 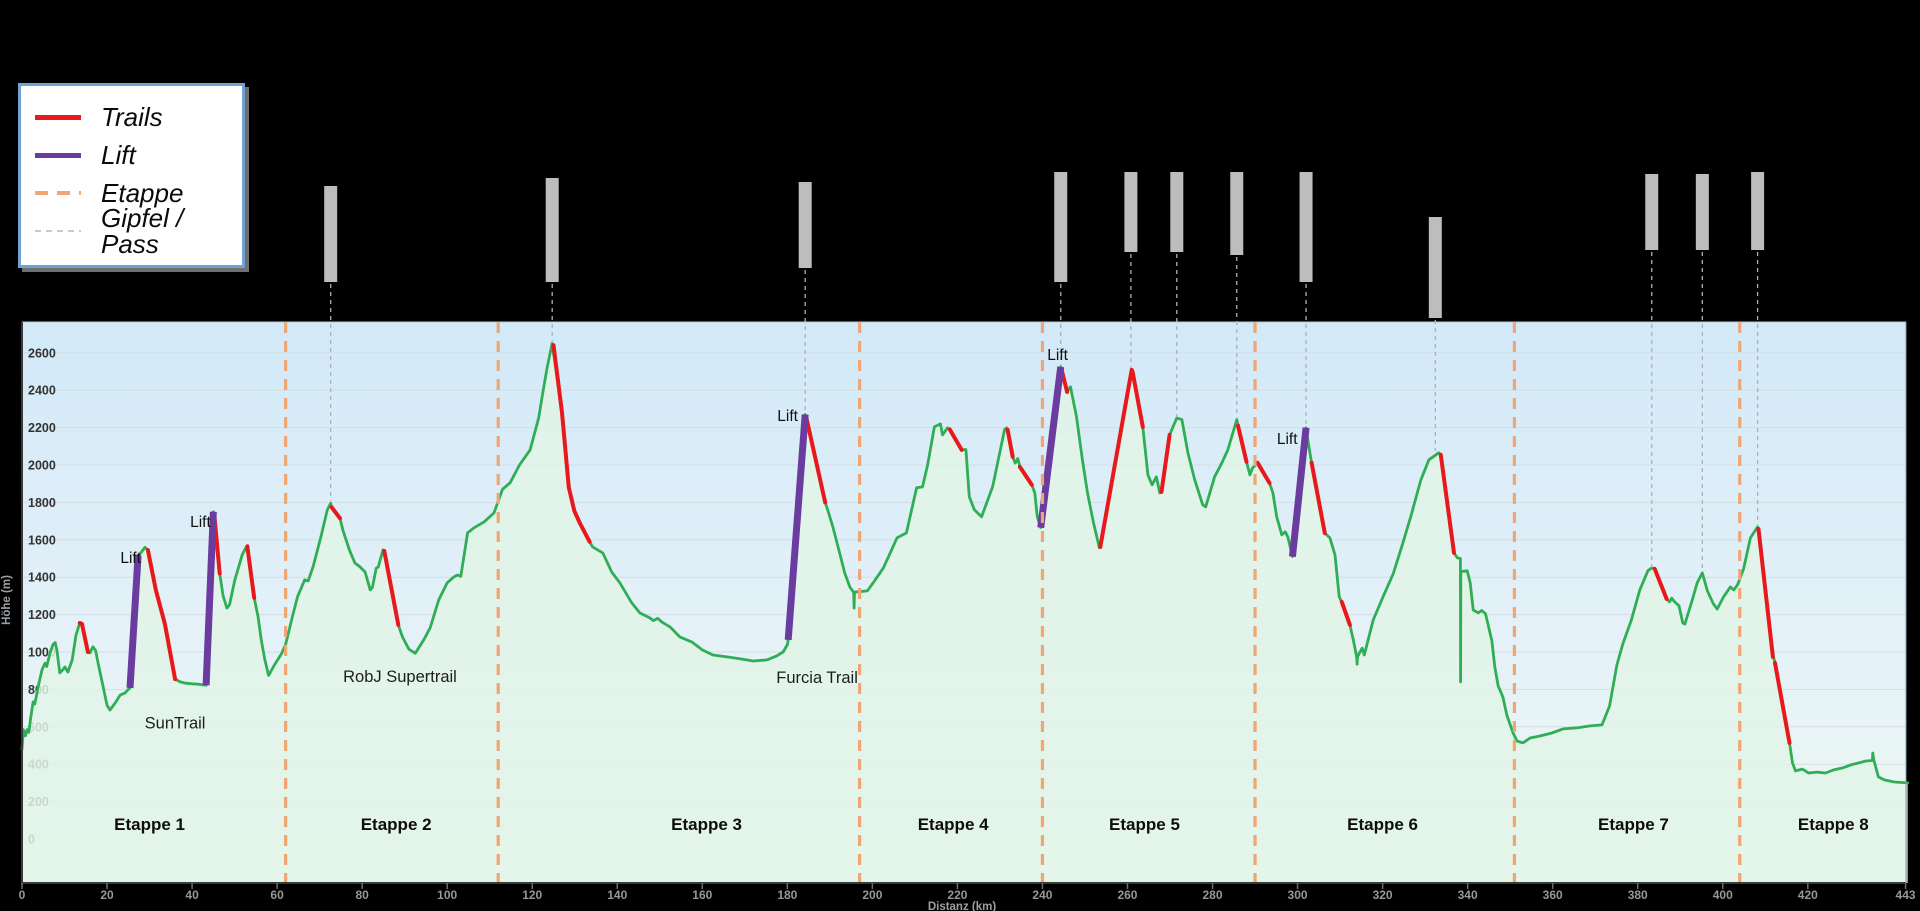 What do you see at coordinates (702, 895) in the screenshot?
I see `x-axis-tick-label-160: 160` at bounding box center [702, 895].